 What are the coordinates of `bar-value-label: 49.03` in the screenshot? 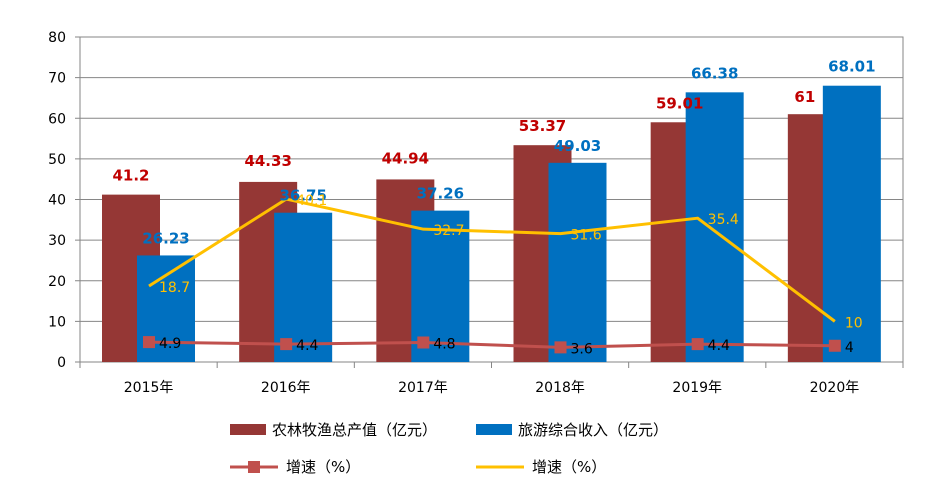 It's located at (577, 146).